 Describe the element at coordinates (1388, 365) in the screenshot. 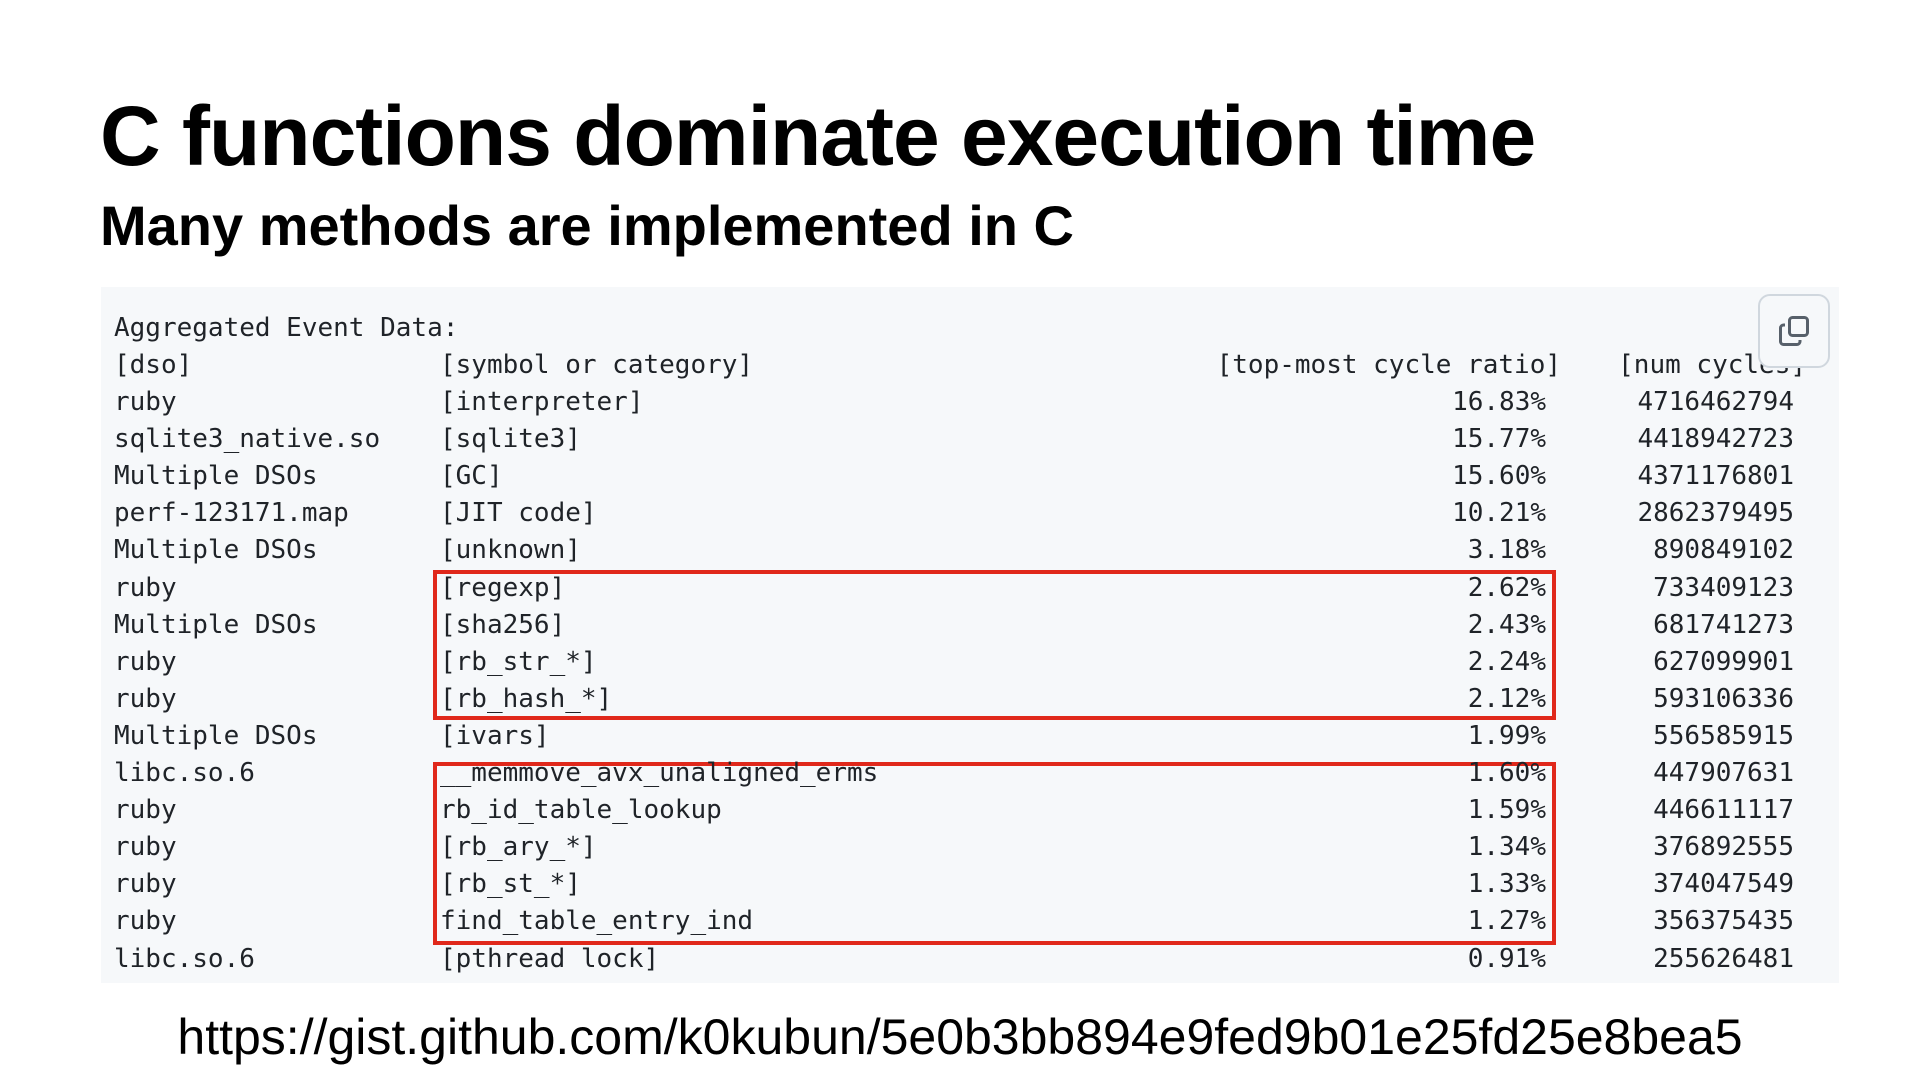

I see `column-header-ratio: [top-most cycle ratio]` at that location.